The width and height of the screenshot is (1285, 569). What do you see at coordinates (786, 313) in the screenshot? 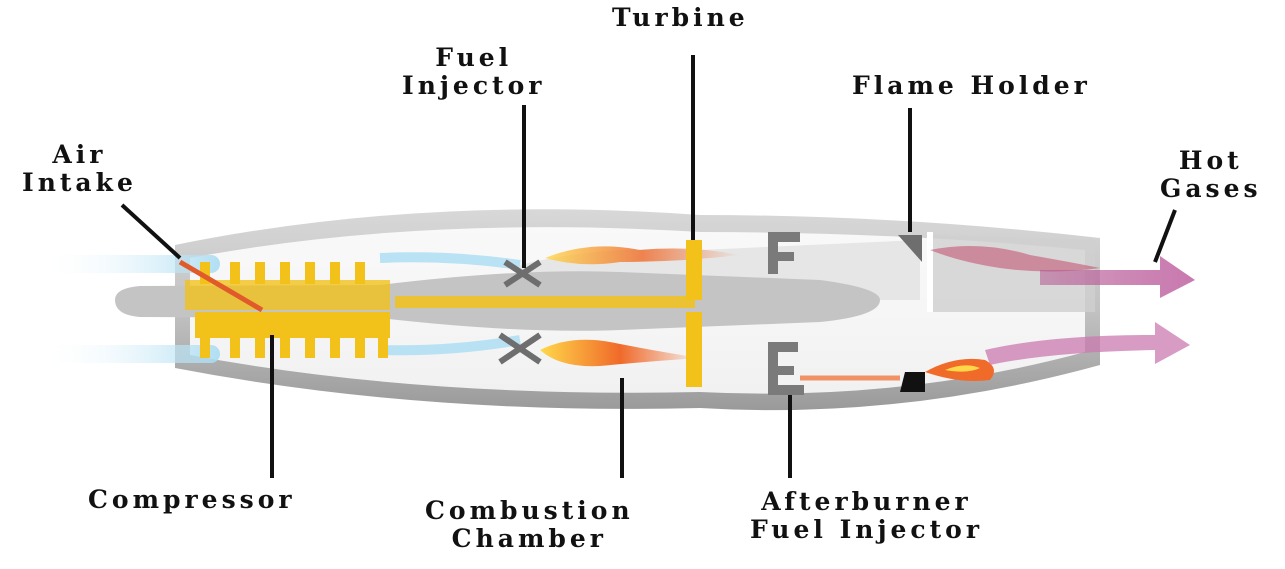
I see `afterburner-injectors` at bounding box center [786, 313].